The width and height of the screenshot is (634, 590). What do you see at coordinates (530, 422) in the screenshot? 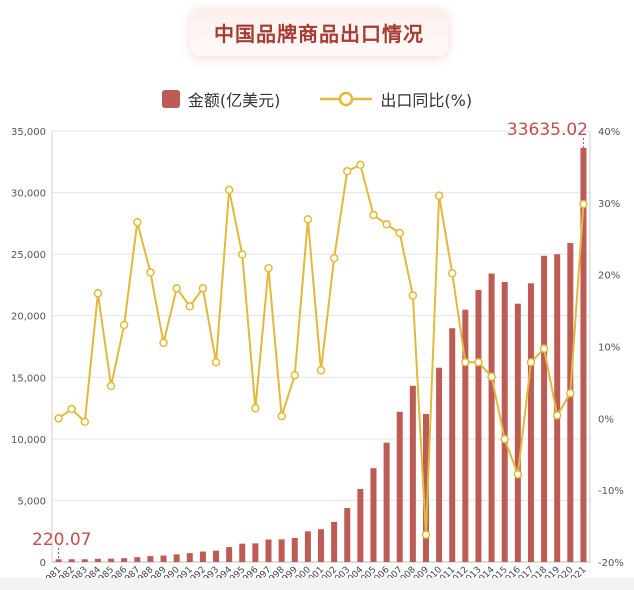
I see `bar-2017` at bounding box center [530, 422].